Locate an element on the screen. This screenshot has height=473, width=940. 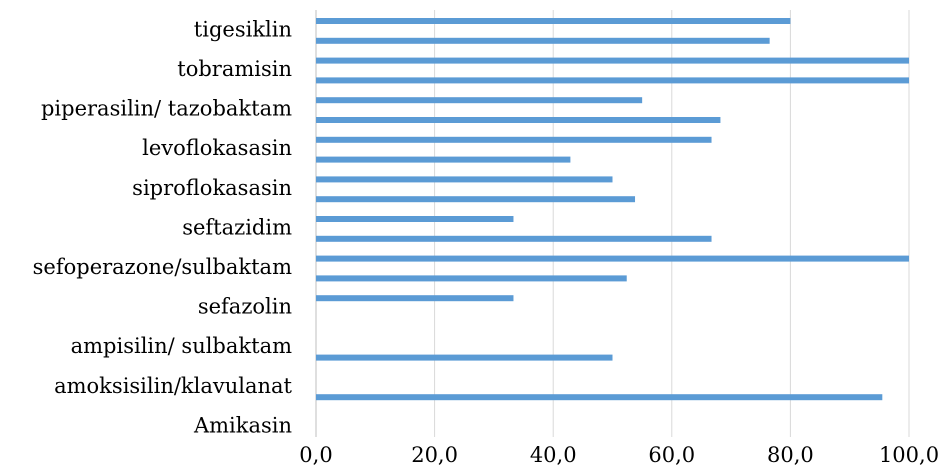
y-tick-label: seftazidim is located at coordinates (237, 227).